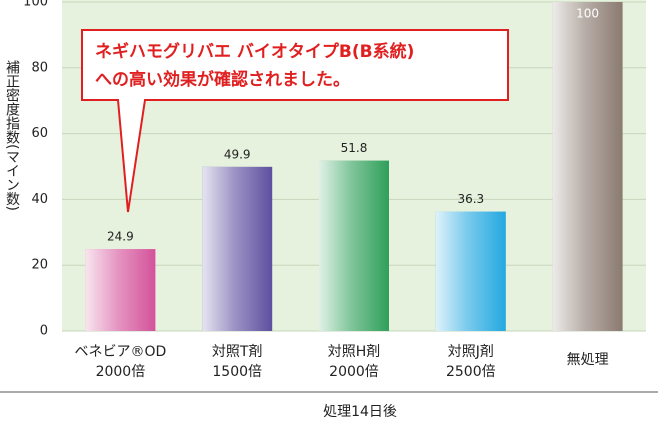  Describe the element at coordinates (44, 331) in the screenshot. I see `y-tick-label: 0` at that location.